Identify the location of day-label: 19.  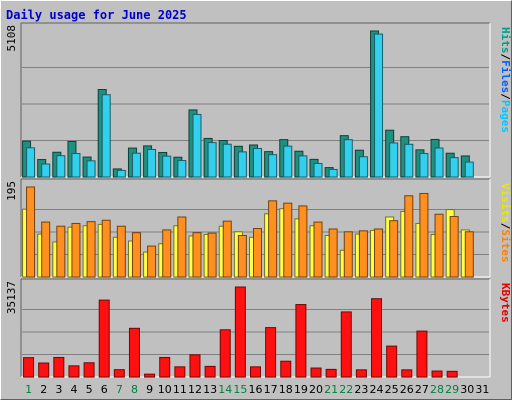
(301, 389).